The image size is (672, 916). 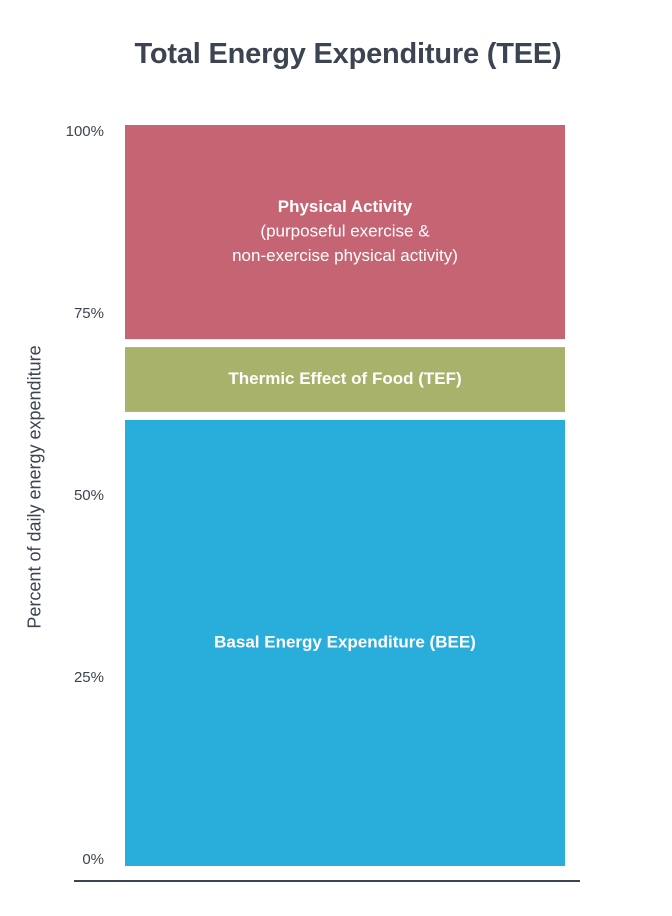 I want to click on y-tick-label: 75%, so click(x=89, y=313).